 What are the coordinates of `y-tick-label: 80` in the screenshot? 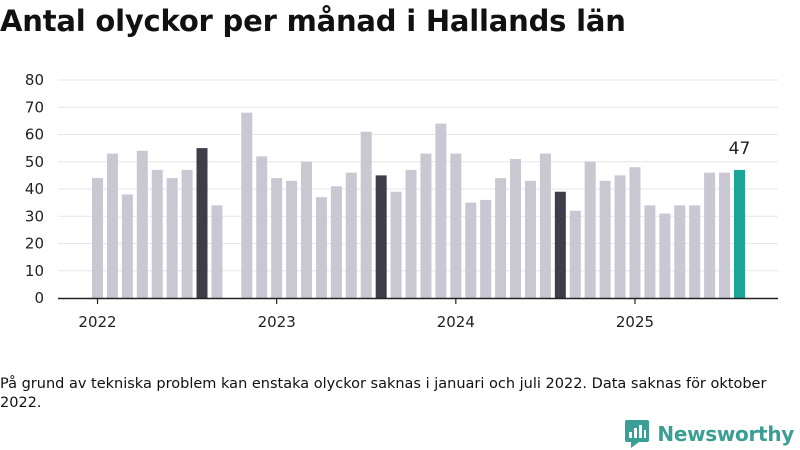 It's located at (34, 80).